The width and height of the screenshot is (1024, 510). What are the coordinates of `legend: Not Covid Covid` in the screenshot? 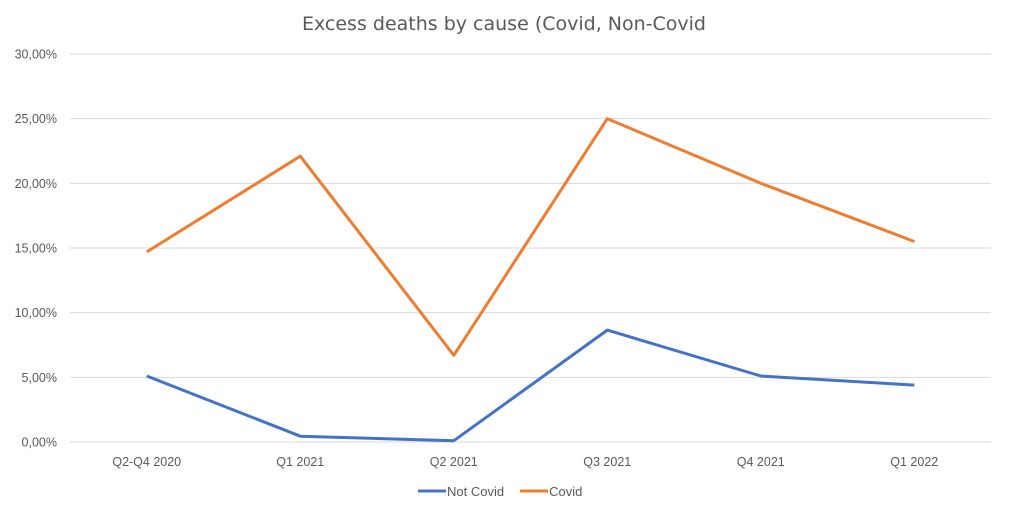 It's located at (500, 491).